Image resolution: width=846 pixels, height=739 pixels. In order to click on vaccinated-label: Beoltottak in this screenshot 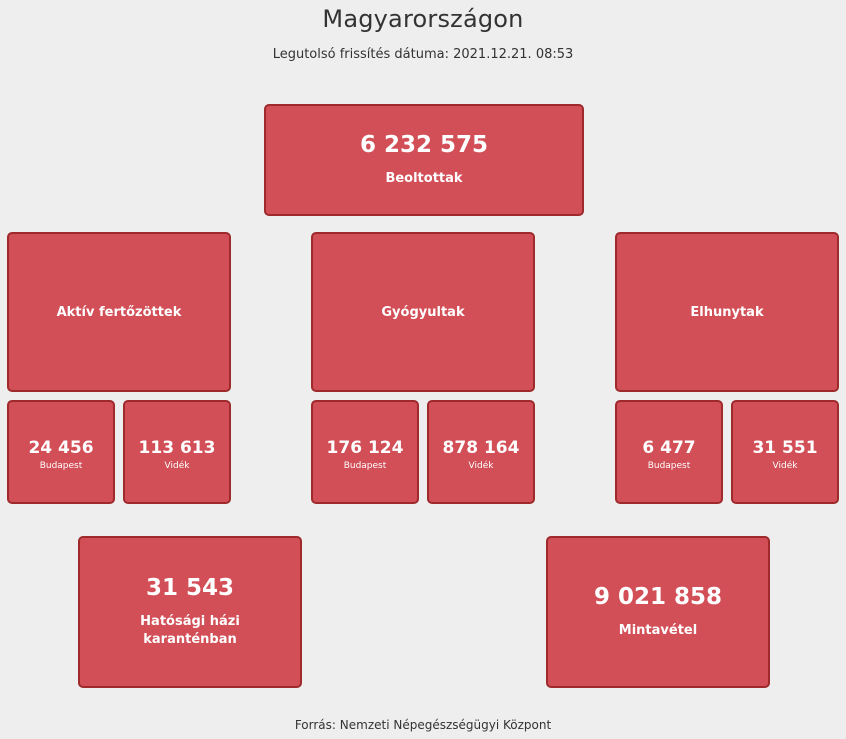, I will do `click(424, 178)`.